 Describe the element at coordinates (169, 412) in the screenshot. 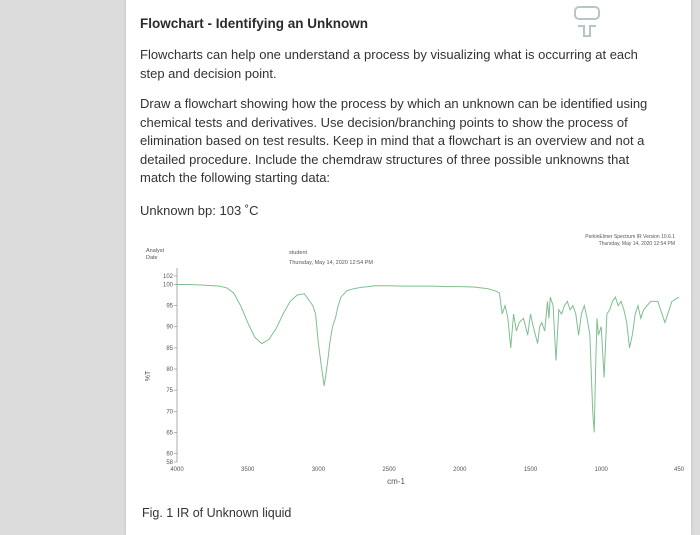

I see `y-tick-label: 70` at that location.